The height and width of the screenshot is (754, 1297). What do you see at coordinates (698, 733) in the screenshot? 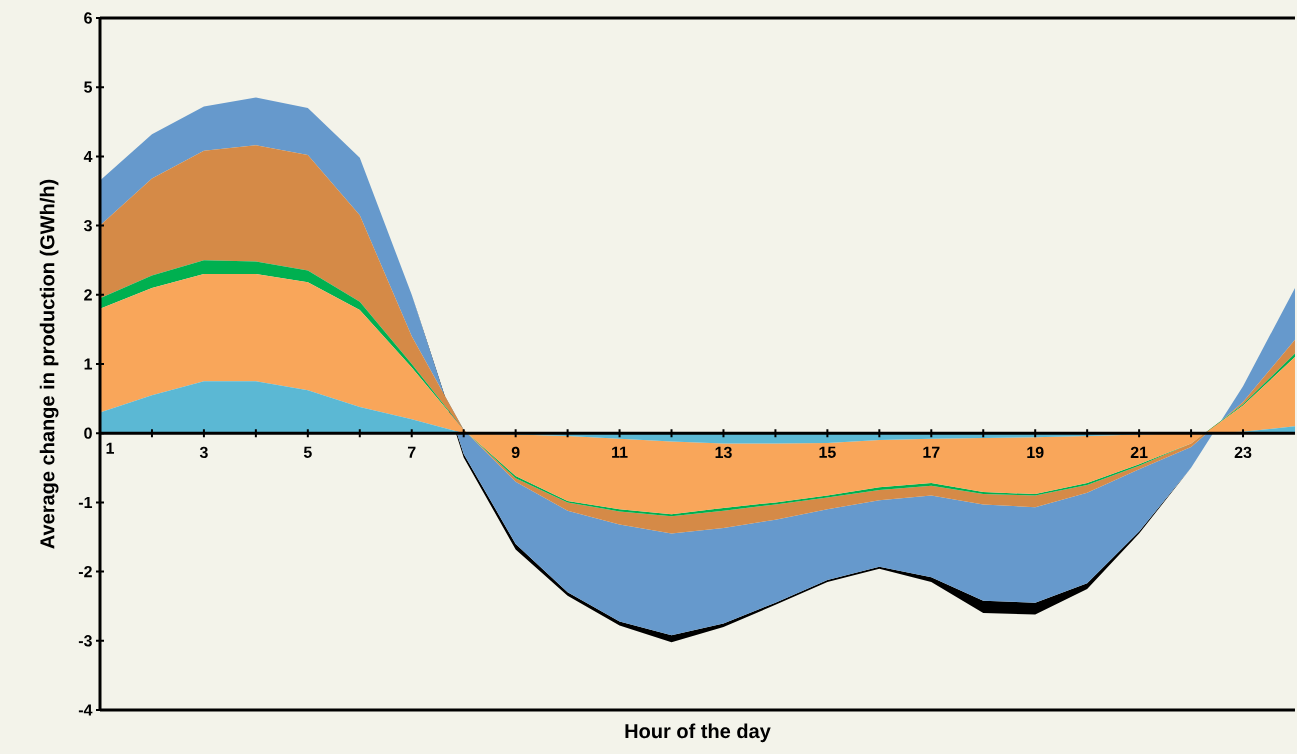
I see `x-axis-title: Hour of the day` at bounding box center [698, 733].